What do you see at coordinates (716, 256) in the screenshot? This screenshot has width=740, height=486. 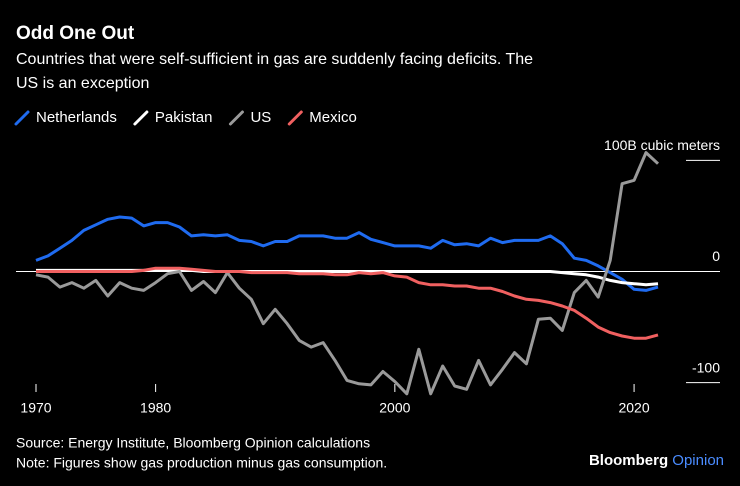 I see `y-tick-label: 0` at bounding box center [716, 256].